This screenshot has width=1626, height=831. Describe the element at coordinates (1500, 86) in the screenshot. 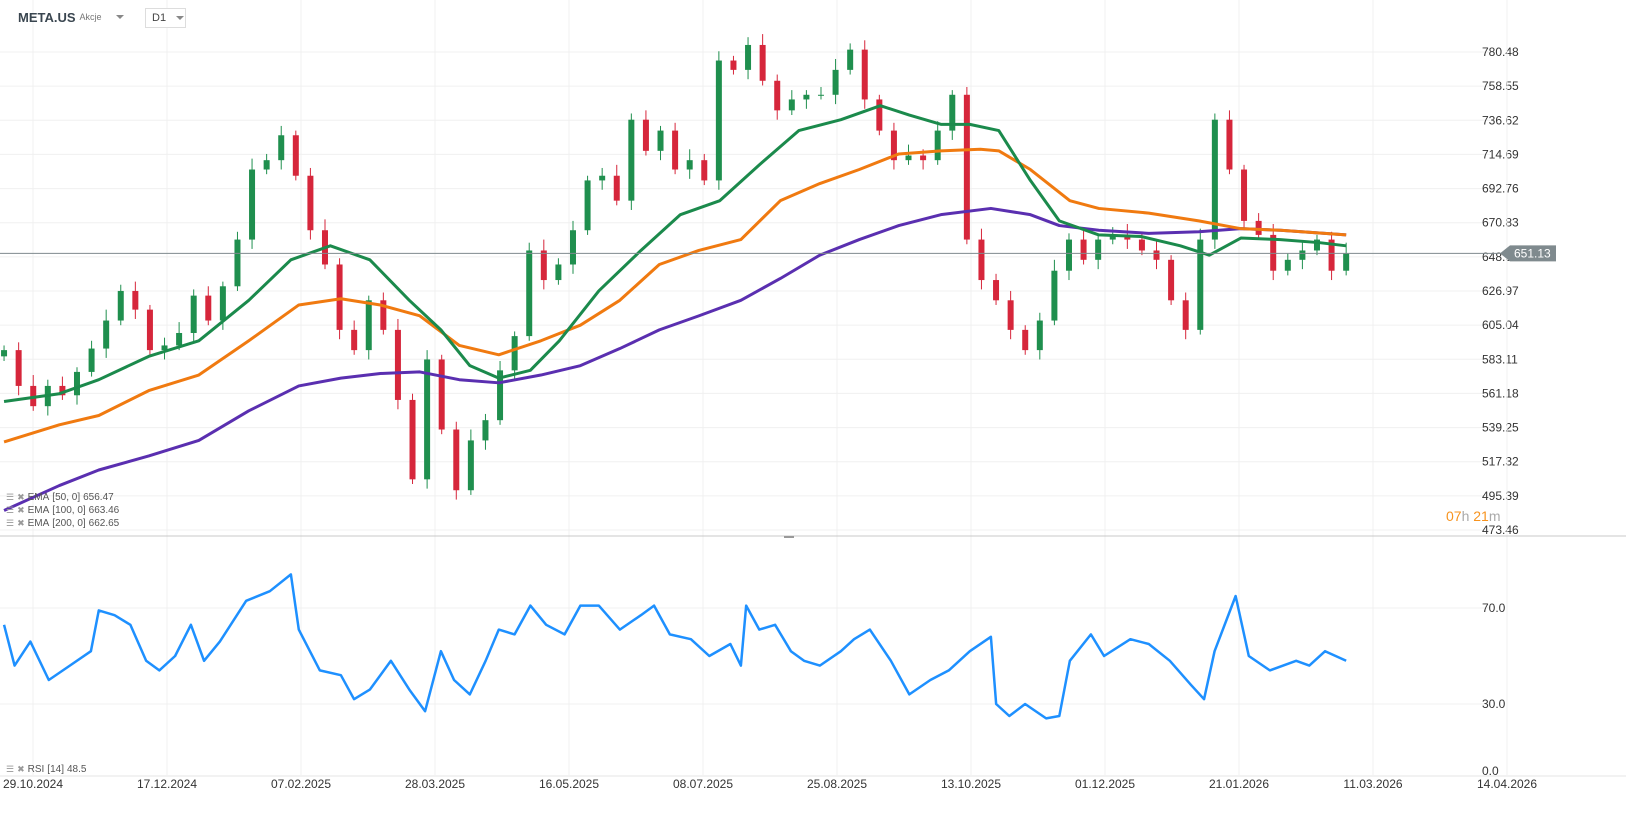

I see `price-tick-label: 758.55` at that location.